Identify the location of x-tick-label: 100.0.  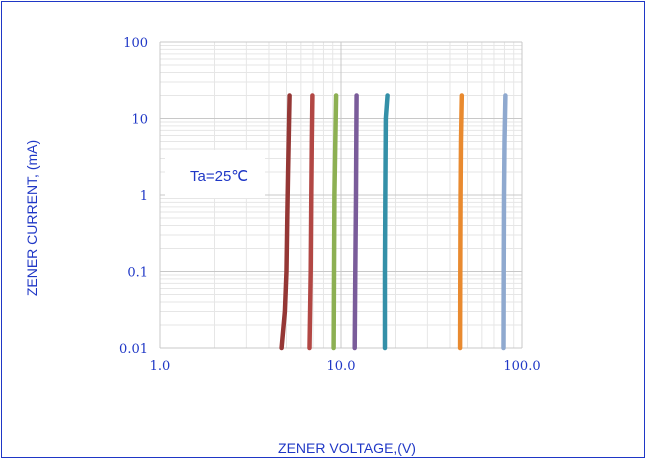
(521, 366).